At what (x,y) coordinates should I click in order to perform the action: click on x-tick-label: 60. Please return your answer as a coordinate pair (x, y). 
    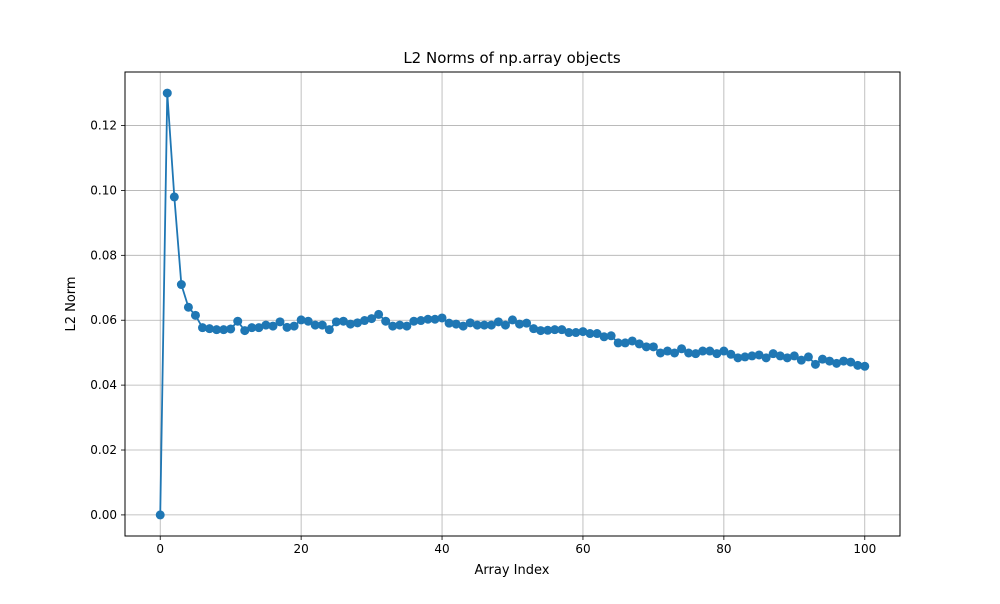
    Looking at the image, I should click on (582, 549).